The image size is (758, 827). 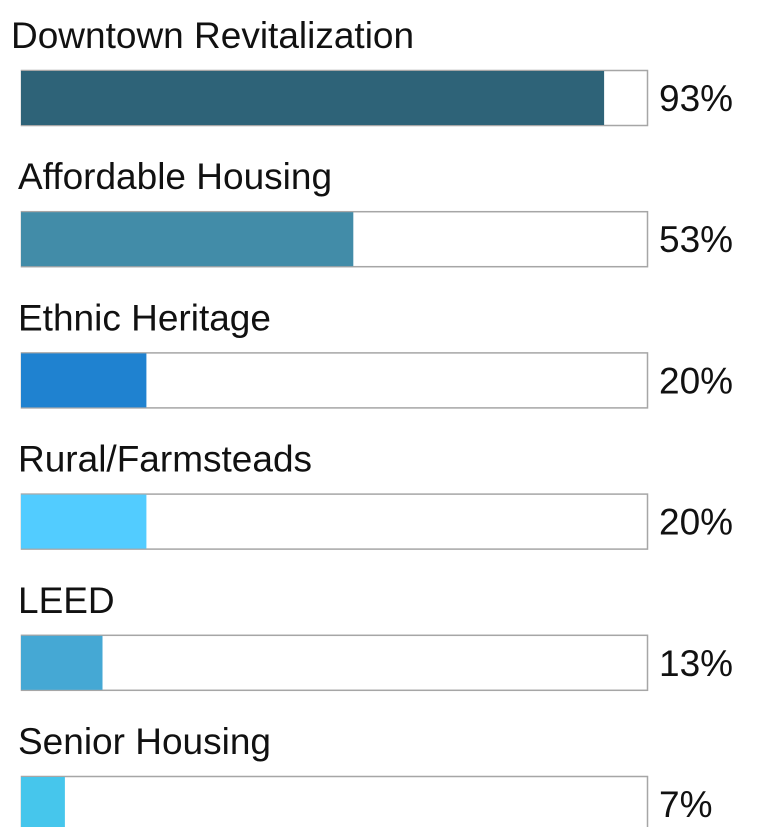 I want to click on value-label: 13%, so click(x=696, y=663).